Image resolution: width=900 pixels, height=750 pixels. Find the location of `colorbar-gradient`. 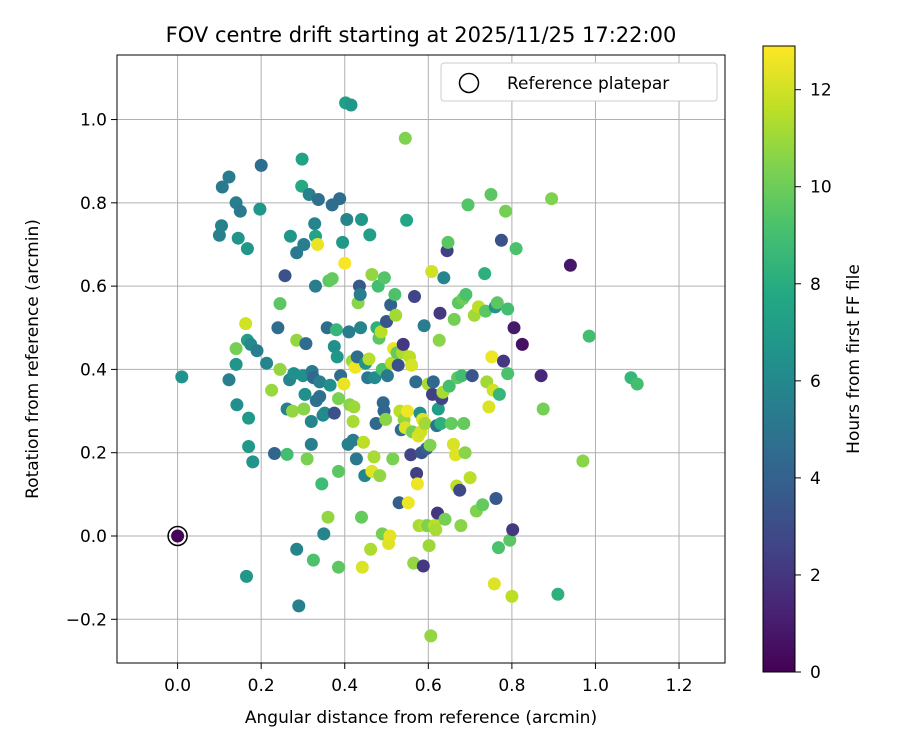

colorbar-gradient is located at coordinates (779, 359).